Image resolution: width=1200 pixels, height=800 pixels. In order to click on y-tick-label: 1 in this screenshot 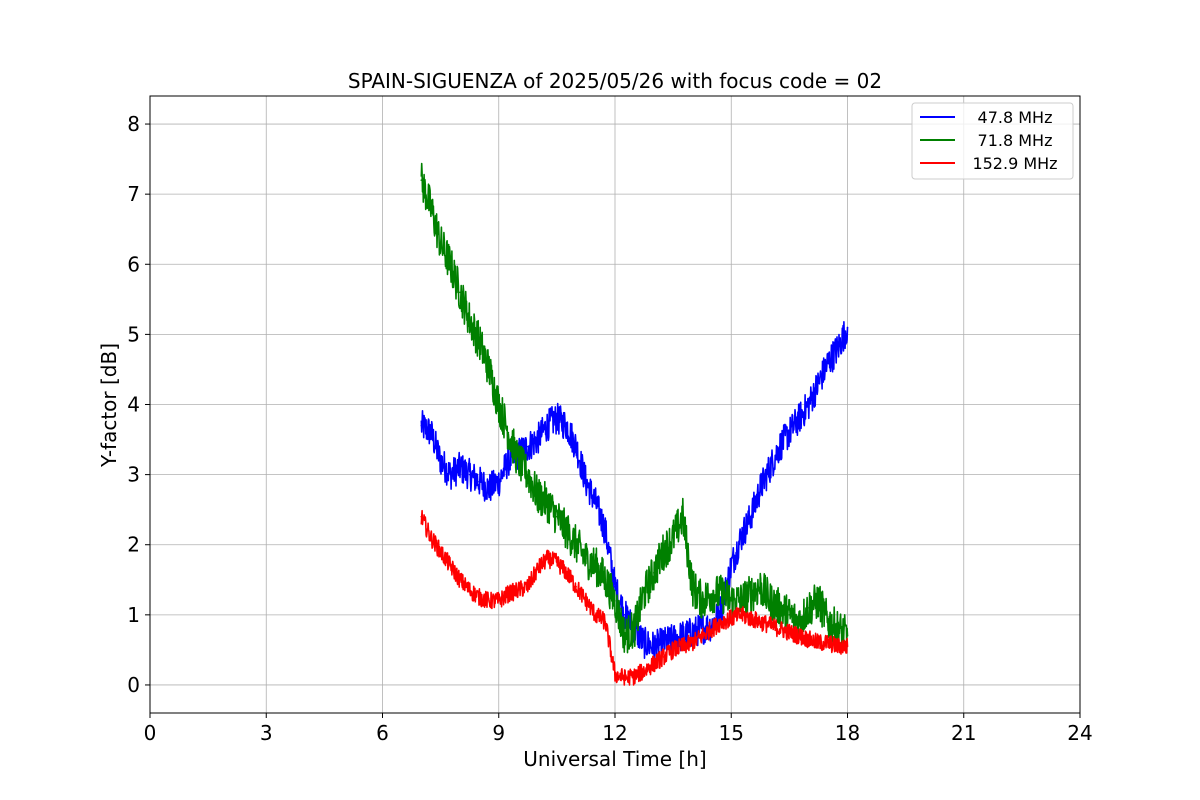, I will do `click(133, 615)`.